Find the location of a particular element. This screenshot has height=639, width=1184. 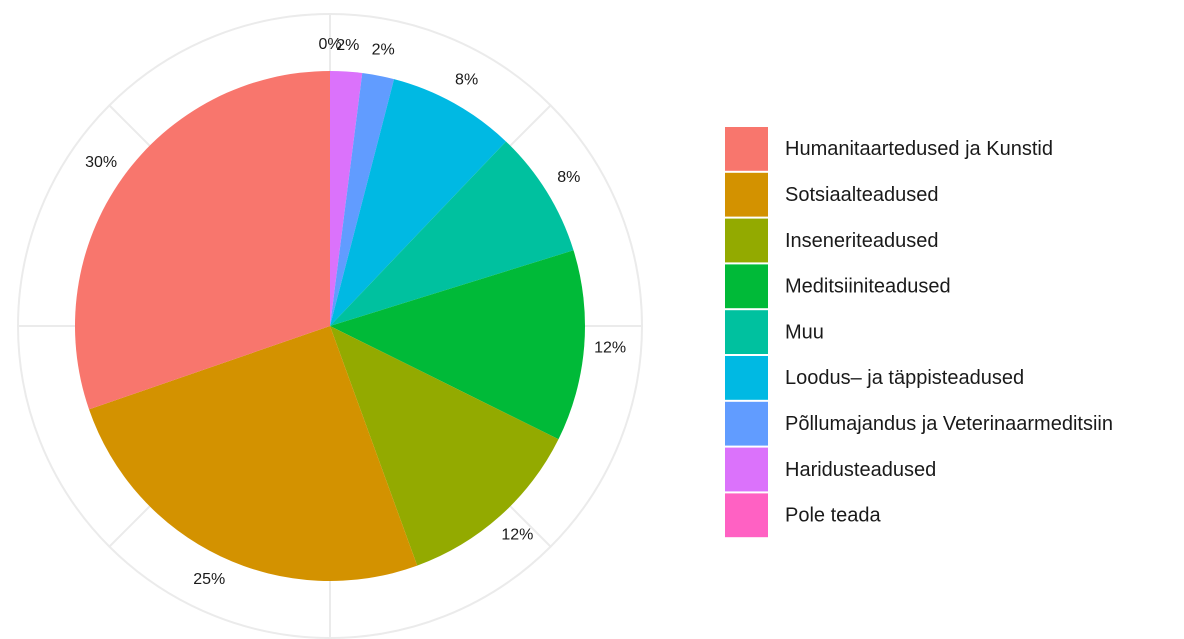

legend-label: Haridusteadused is located at coordinates (860, 470).